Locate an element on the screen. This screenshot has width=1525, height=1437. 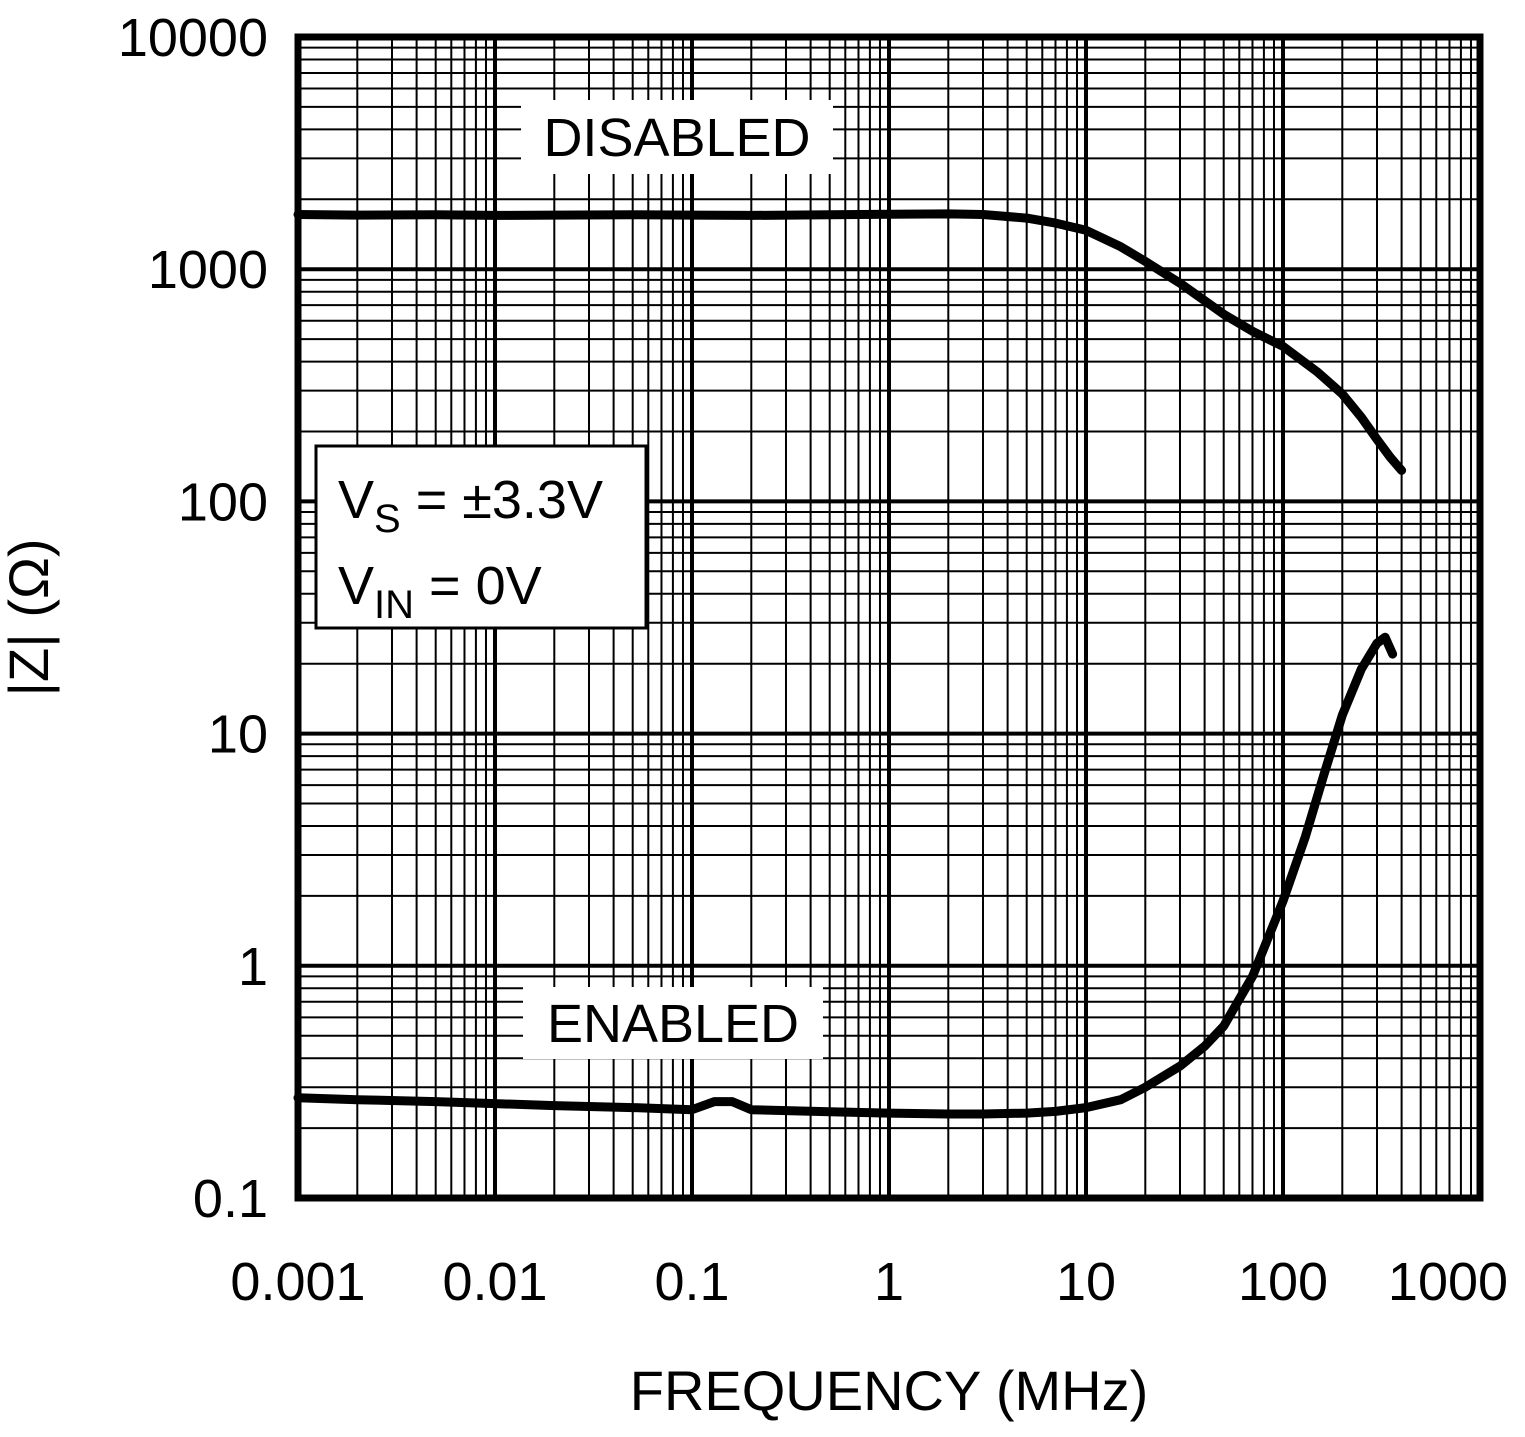
x-tick-label: 0.001 is located at coordinates (297, 1282).